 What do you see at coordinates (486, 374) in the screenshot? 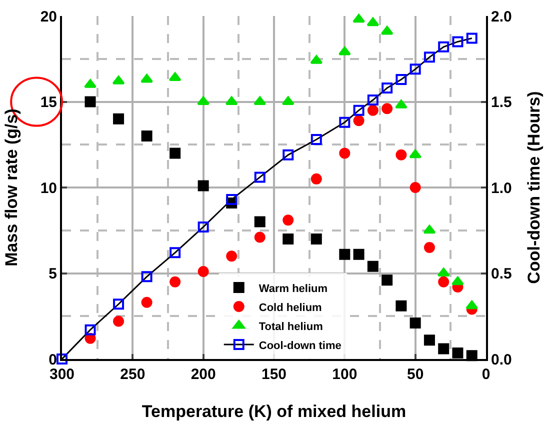
I see `x-tick-label: 0` at bounding box center [486, 374].